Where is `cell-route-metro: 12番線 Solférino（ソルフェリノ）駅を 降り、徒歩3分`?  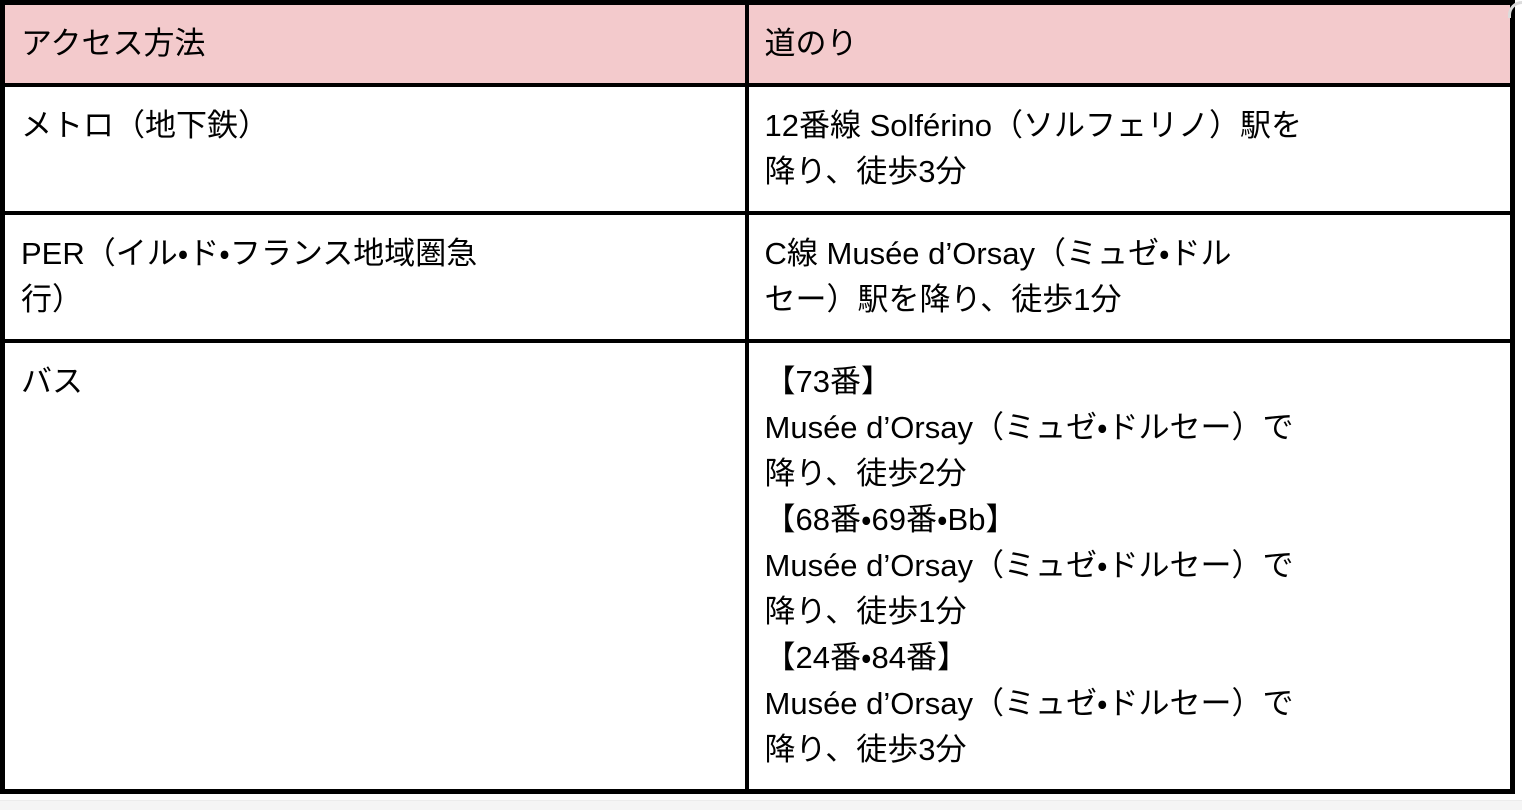 cell-route-metro: 12番線 Solférino（ソルフェリノ）駅を 降り、徒歩3分 is located at coordinates (1129, 149).